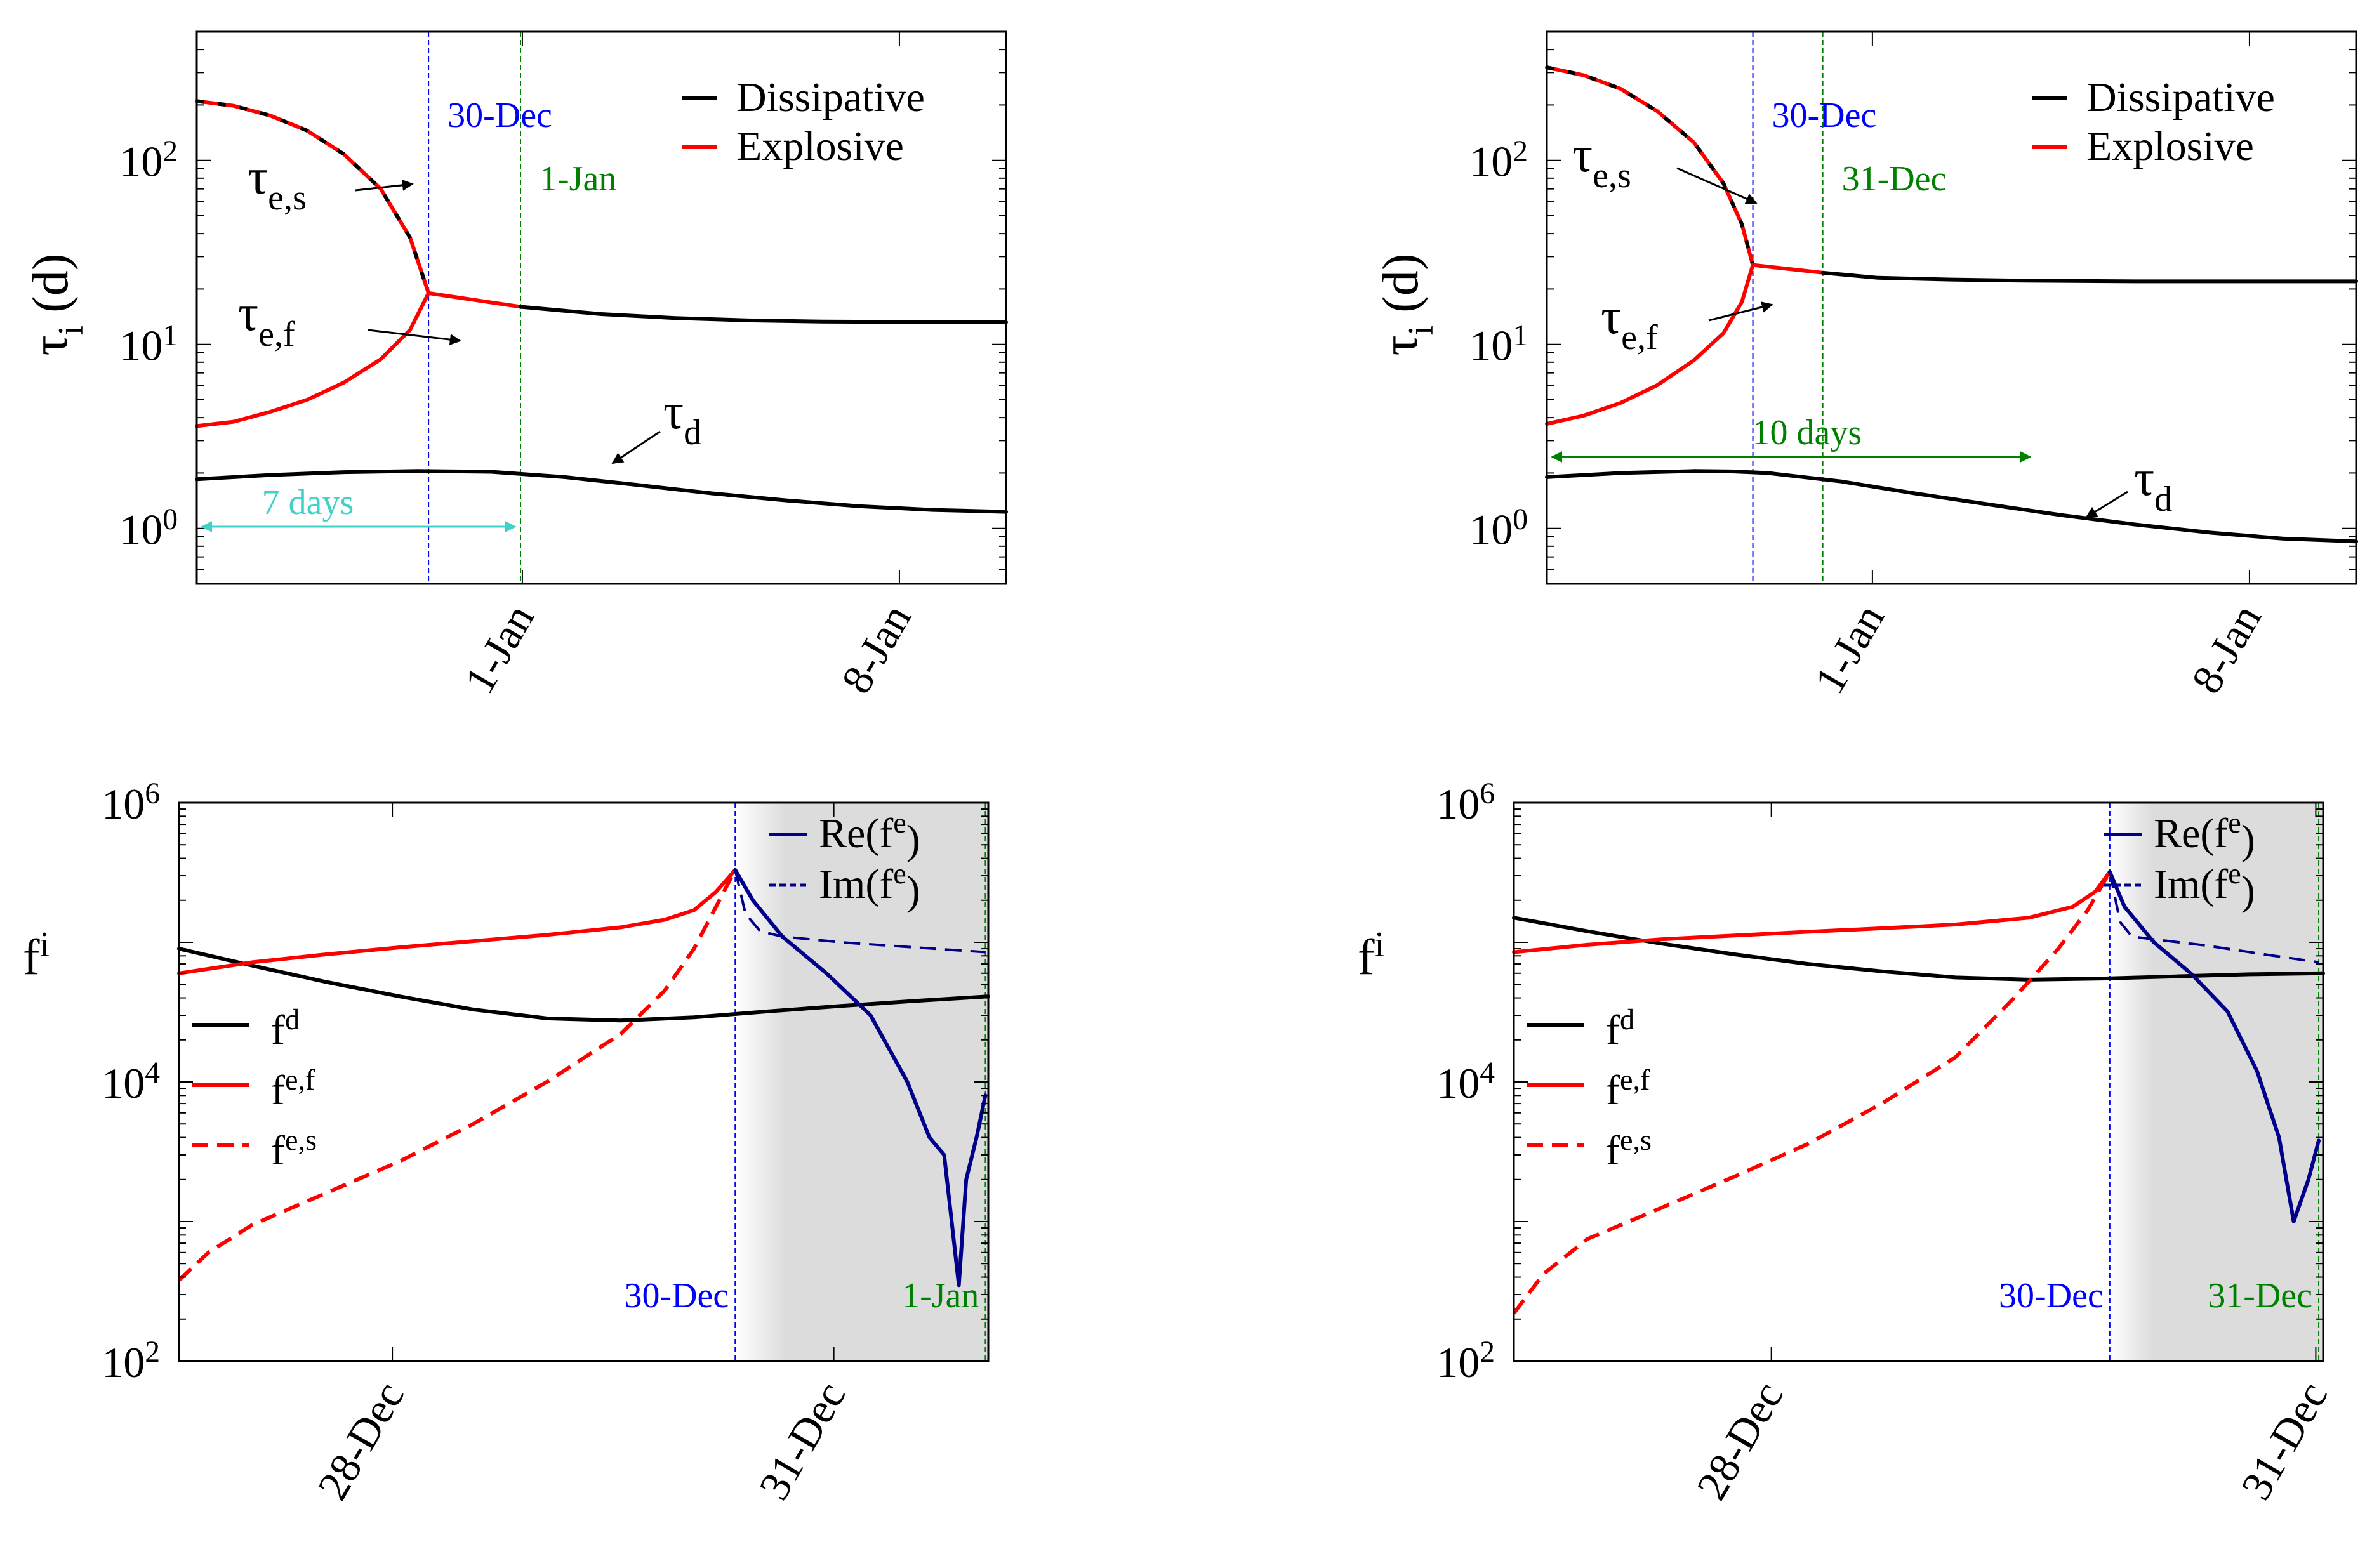 This screenshot has width=2379, height=1568. I want to click on span-label: 10 days, so click(1808, 433).